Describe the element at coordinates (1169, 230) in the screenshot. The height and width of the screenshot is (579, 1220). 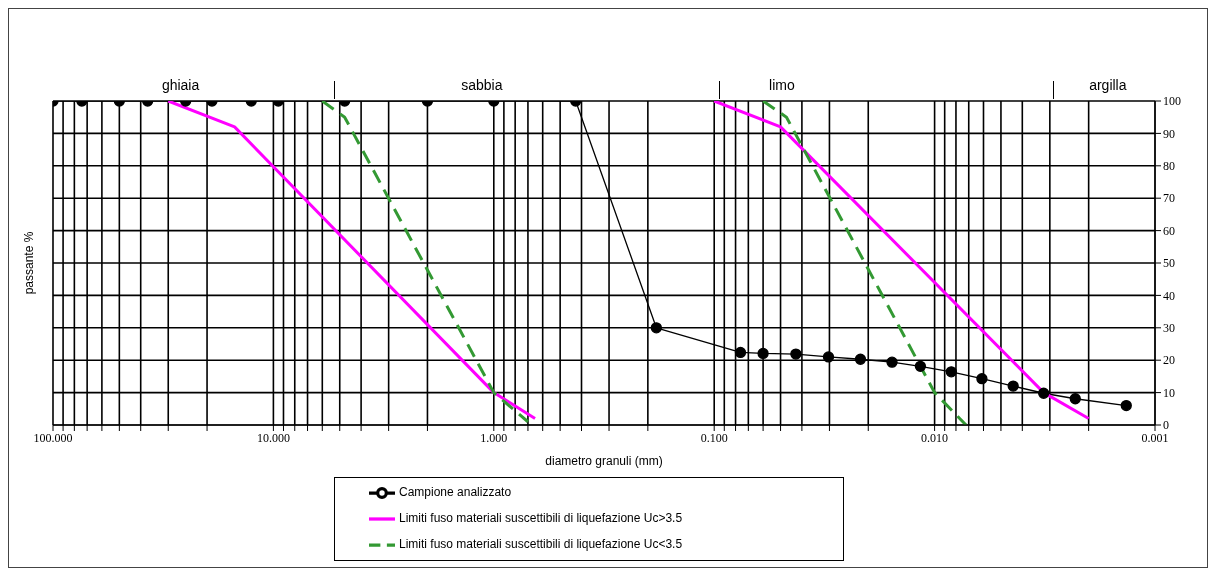
I see `y-tick-label: 60` at that location.